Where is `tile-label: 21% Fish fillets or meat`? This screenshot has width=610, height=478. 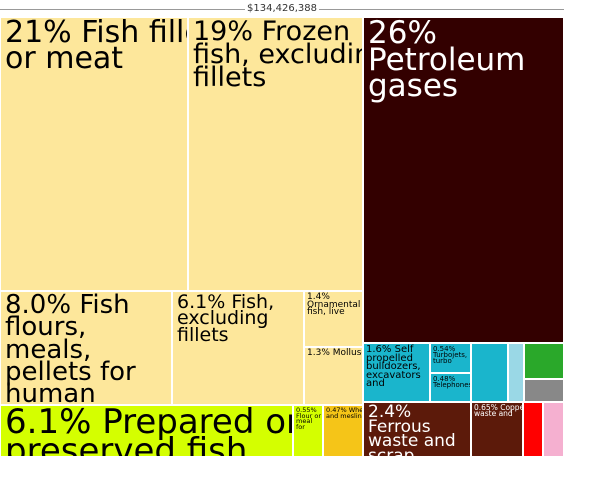
tile-label: 21% Fish fillets or meat is located at coordinates (96, 45).